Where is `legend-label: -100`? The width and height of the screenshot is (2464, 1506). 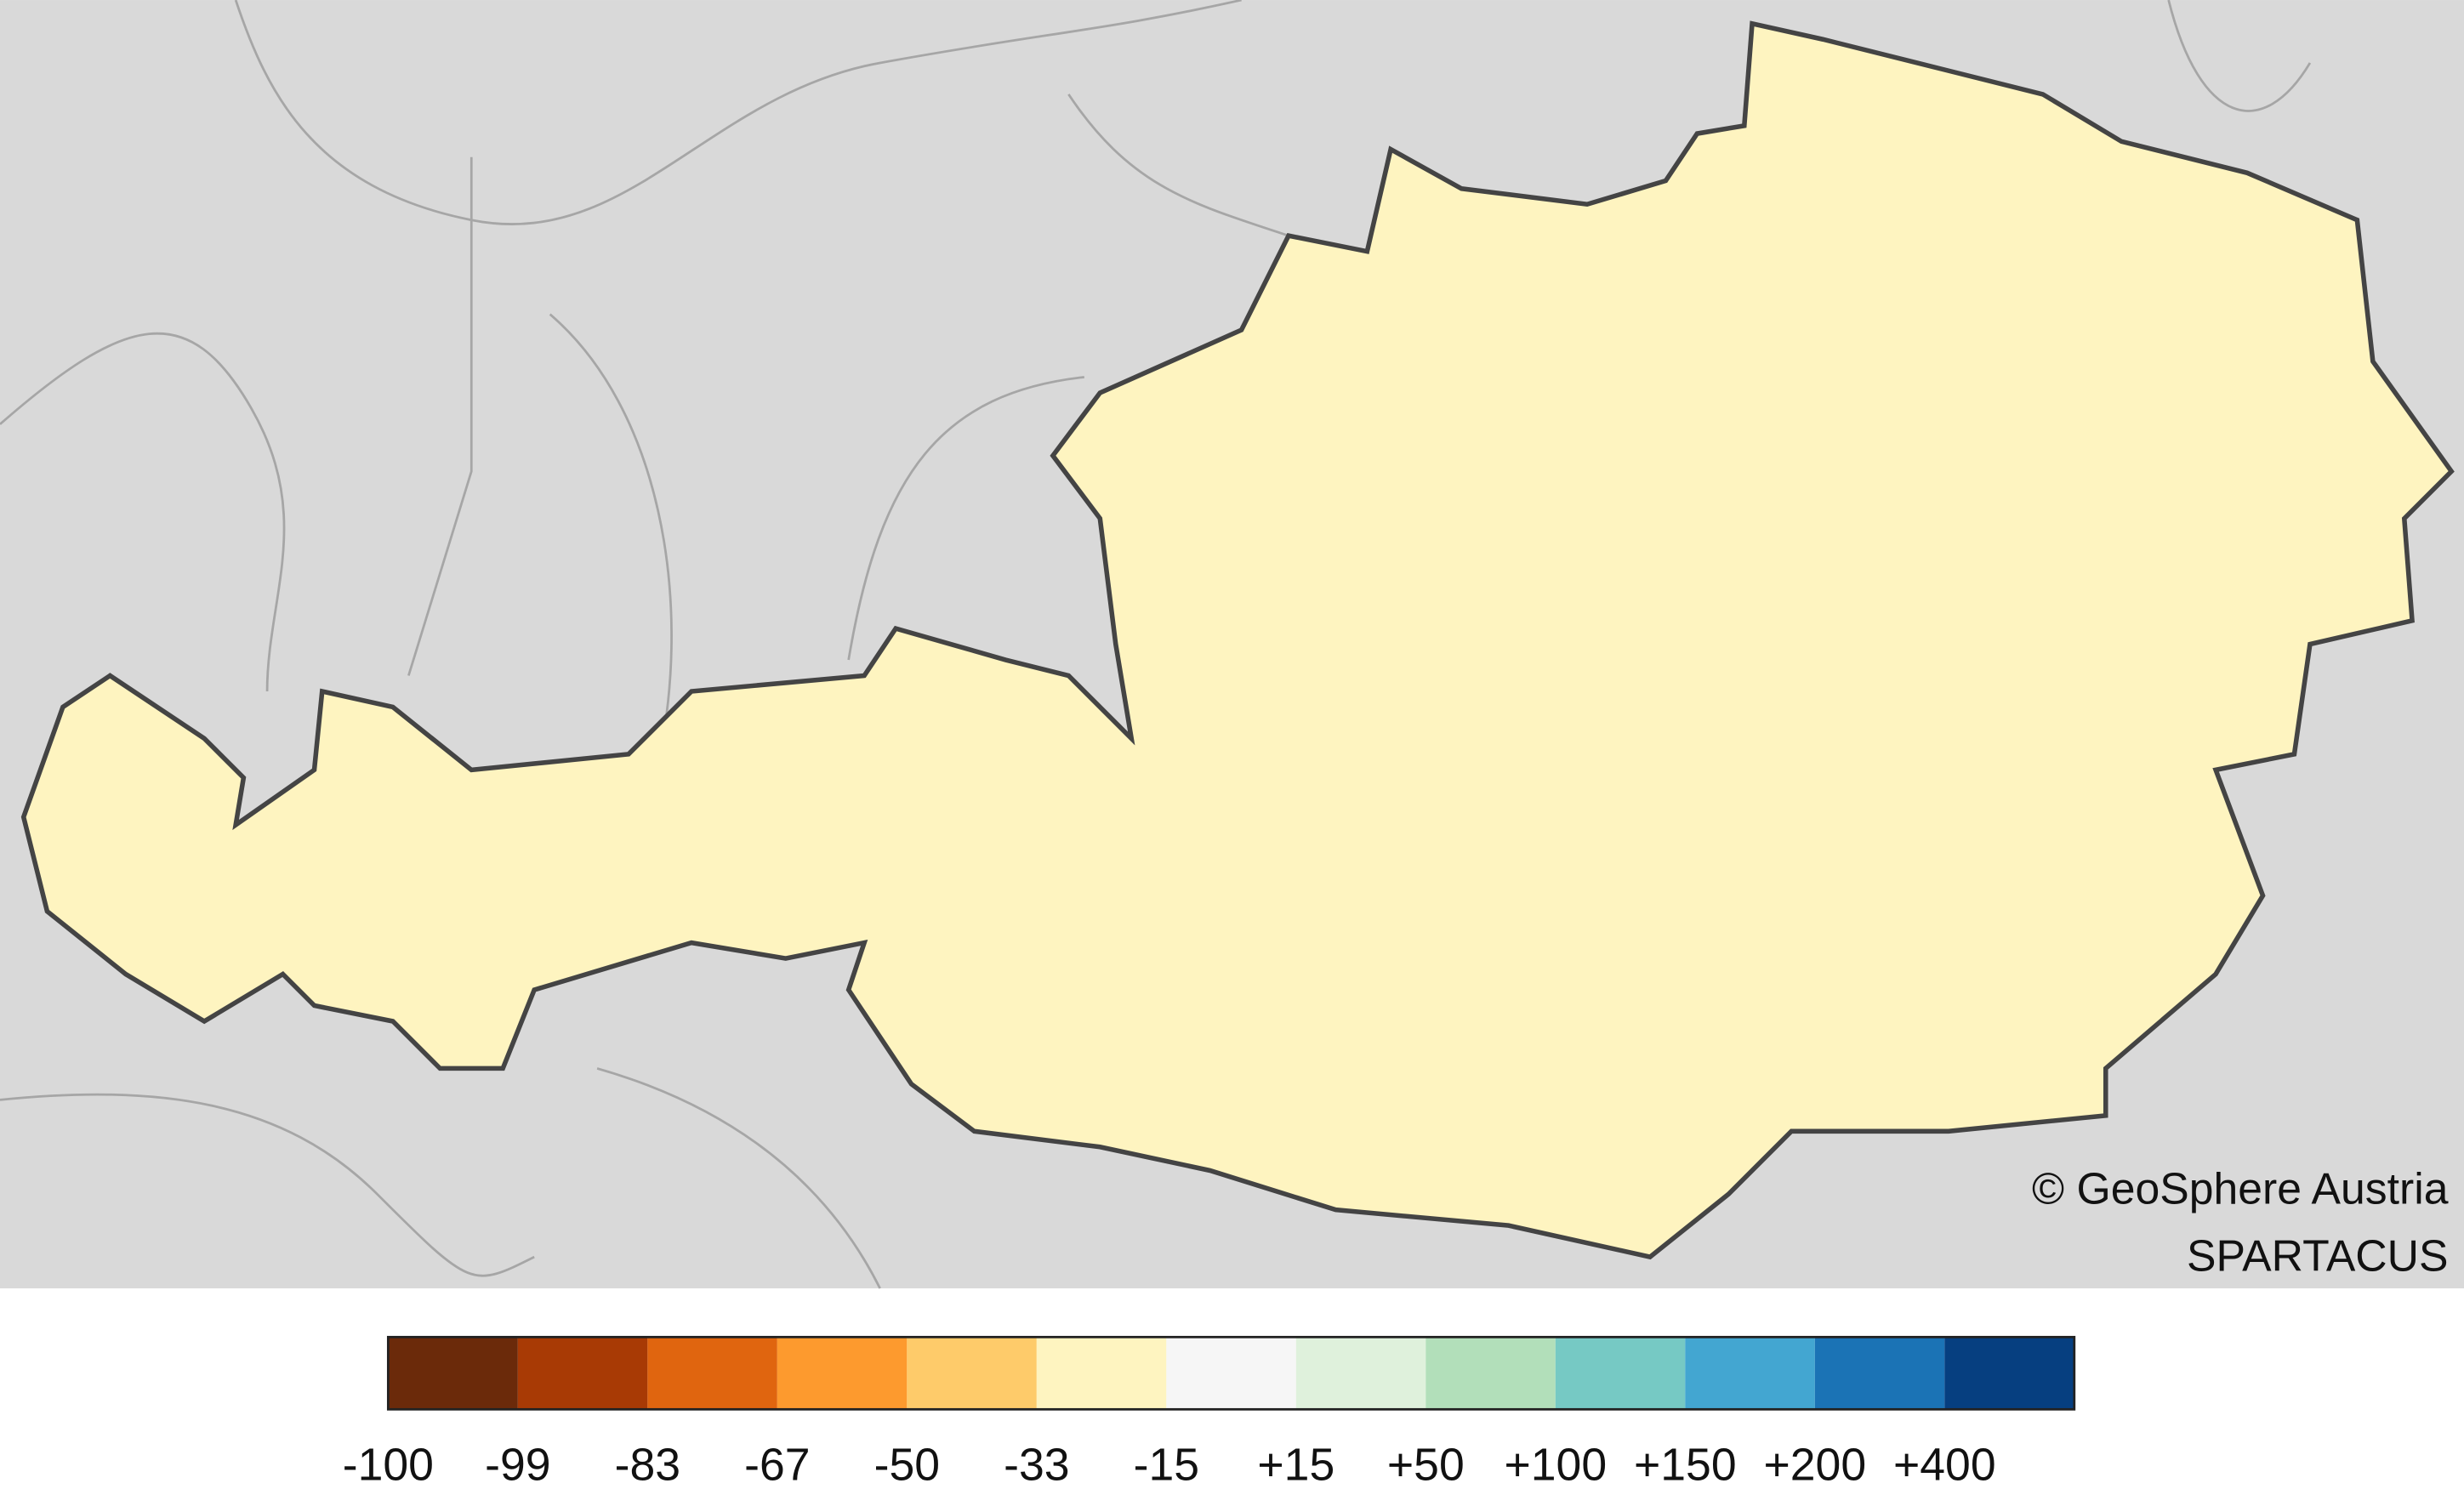 legend-label: -100 is located at coordinates (388, 1465).